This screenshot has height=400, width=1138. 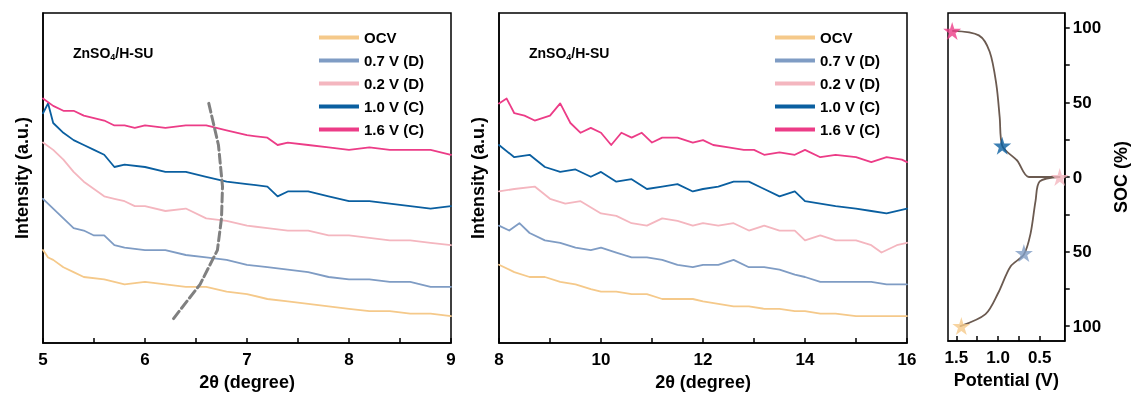 I want to click on x-tick-label: 1.5, so click(x=956, y=357).